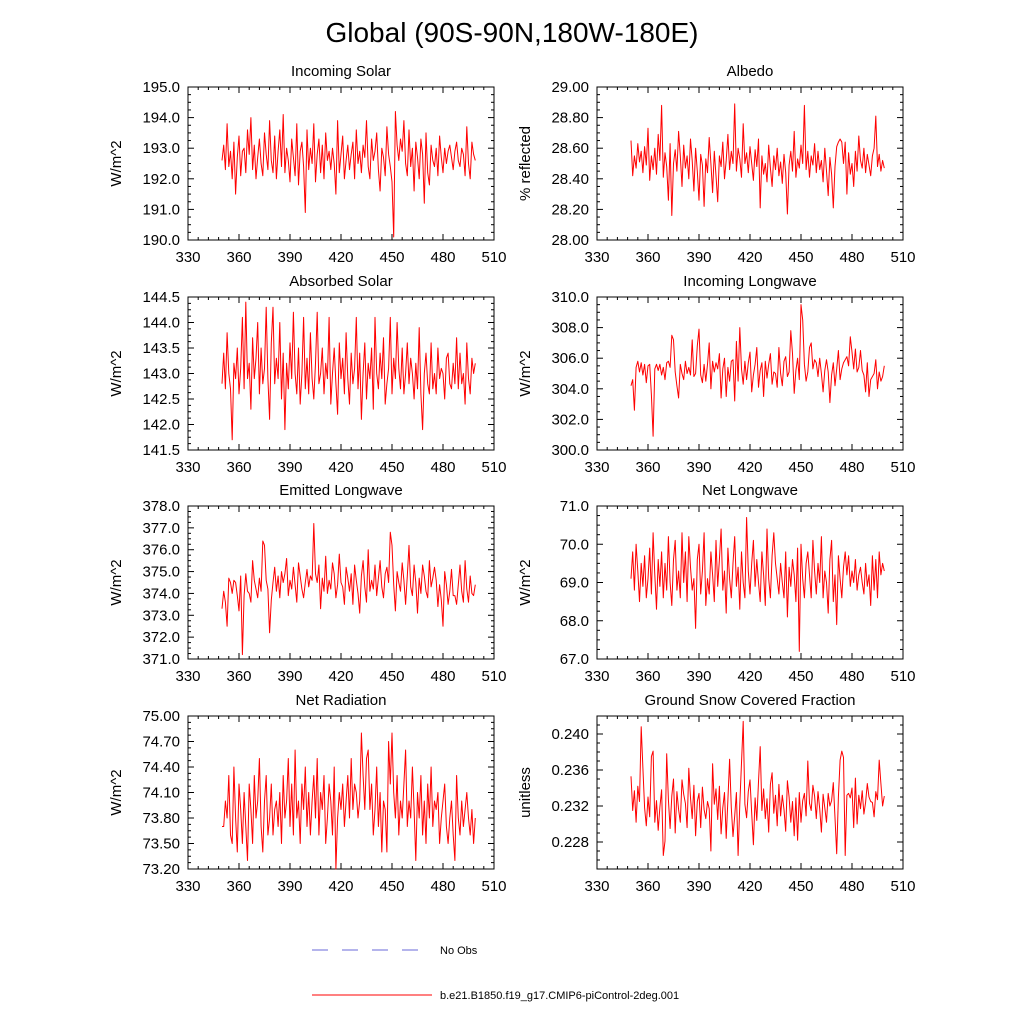 Image resolution: width=1024 pixels, height=1029 pixels. Describe the element at coordinates (161, 209) in the screenshot. I see `y-tick-label: 191.0` at that location.